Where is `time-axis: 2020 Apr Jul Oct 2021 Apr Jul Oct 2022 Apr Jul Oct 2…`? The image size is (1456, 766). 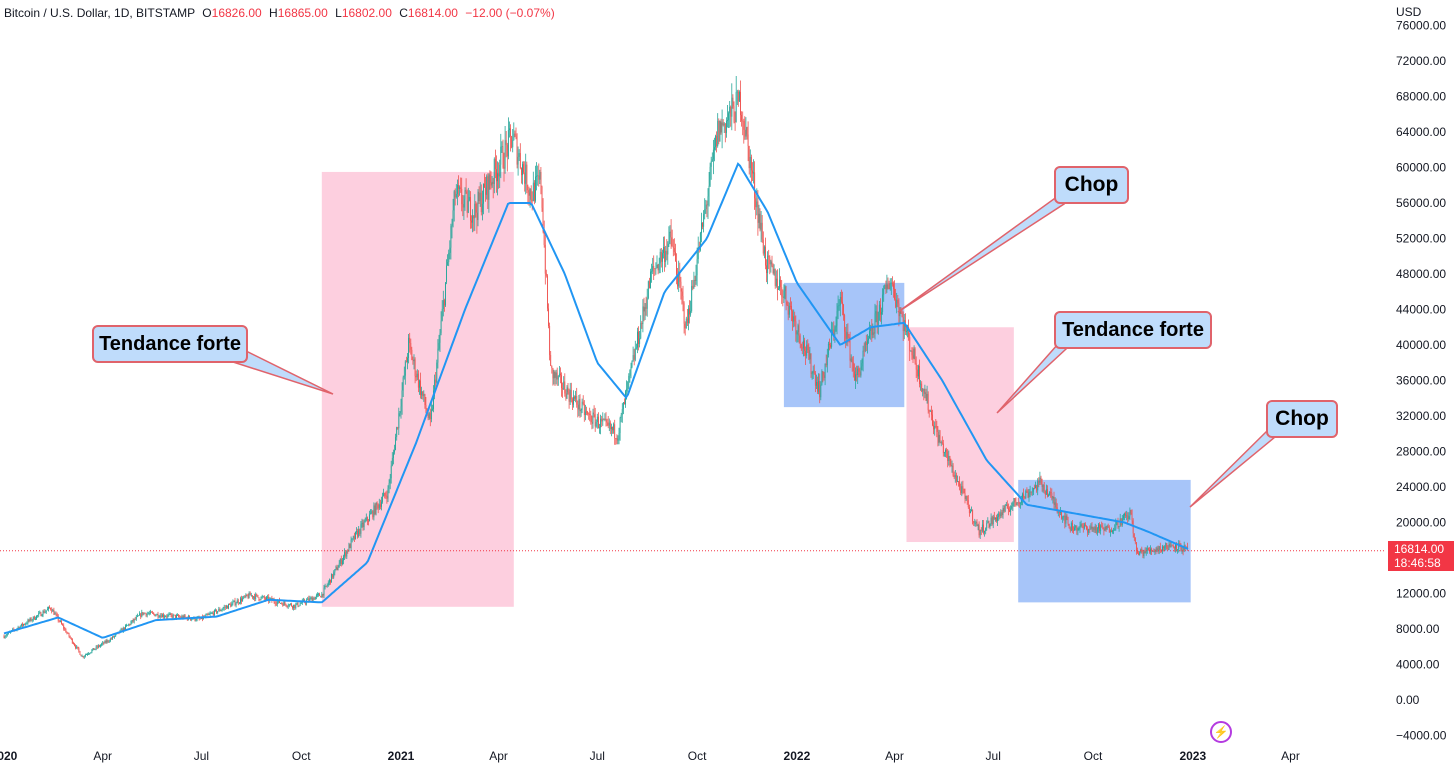
time-axis: 2020 Apr Jul Oct 2021 Apr Jul Oct 2022 Apr Jul Oct 2… is located at coordinates (650, 756).